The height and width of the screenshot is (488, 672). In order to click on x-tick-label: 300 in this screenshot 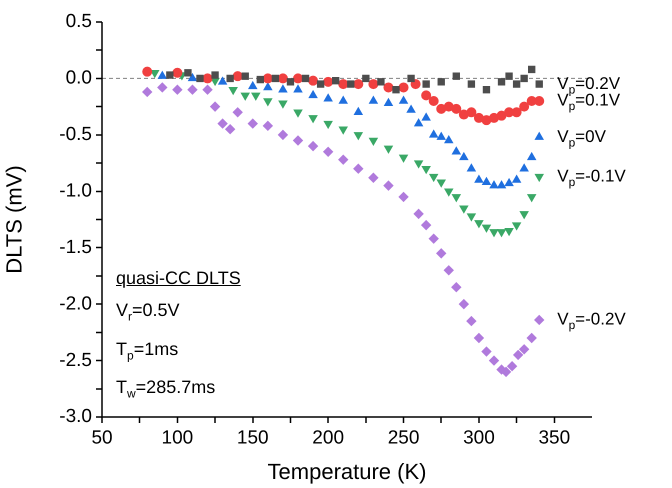, I will do `click(479, 438)`.